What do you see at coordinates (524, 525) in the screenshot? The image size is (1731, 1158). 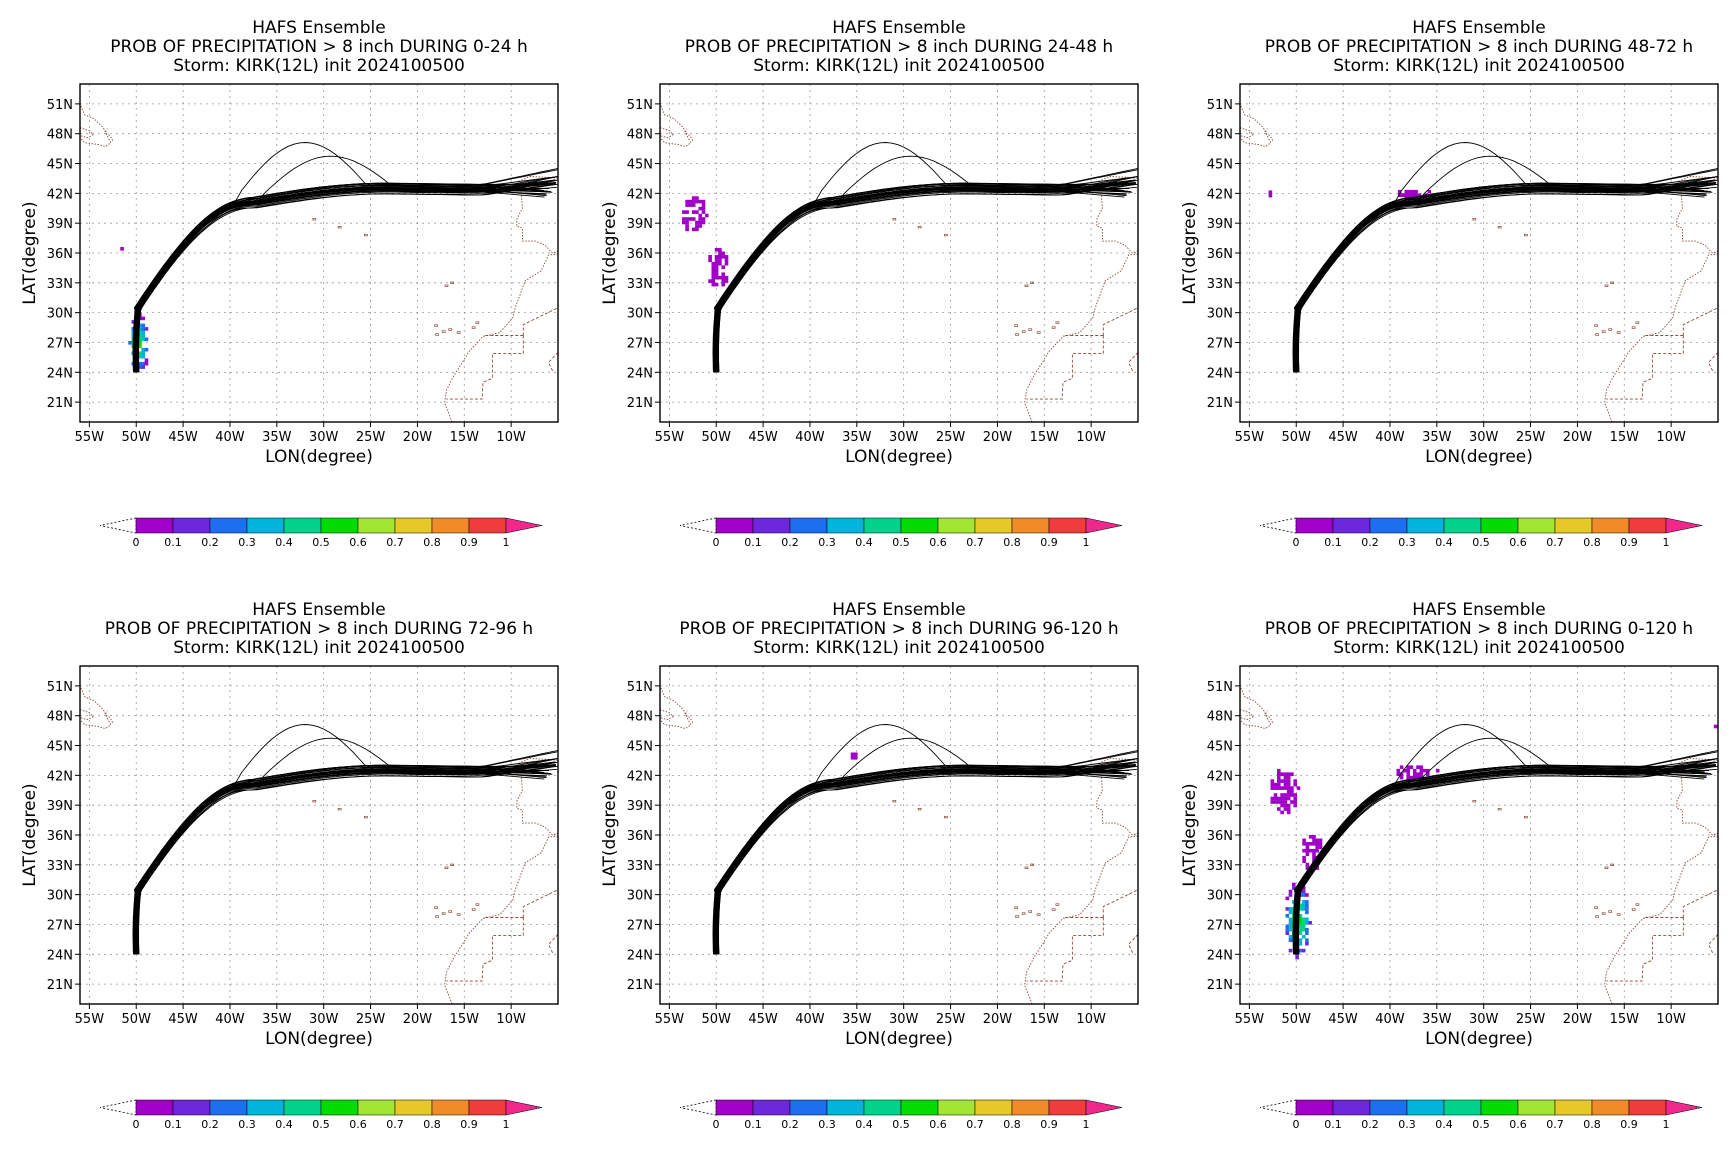 I see `colorbar-over-arrow` at bounding box center [524, 525].